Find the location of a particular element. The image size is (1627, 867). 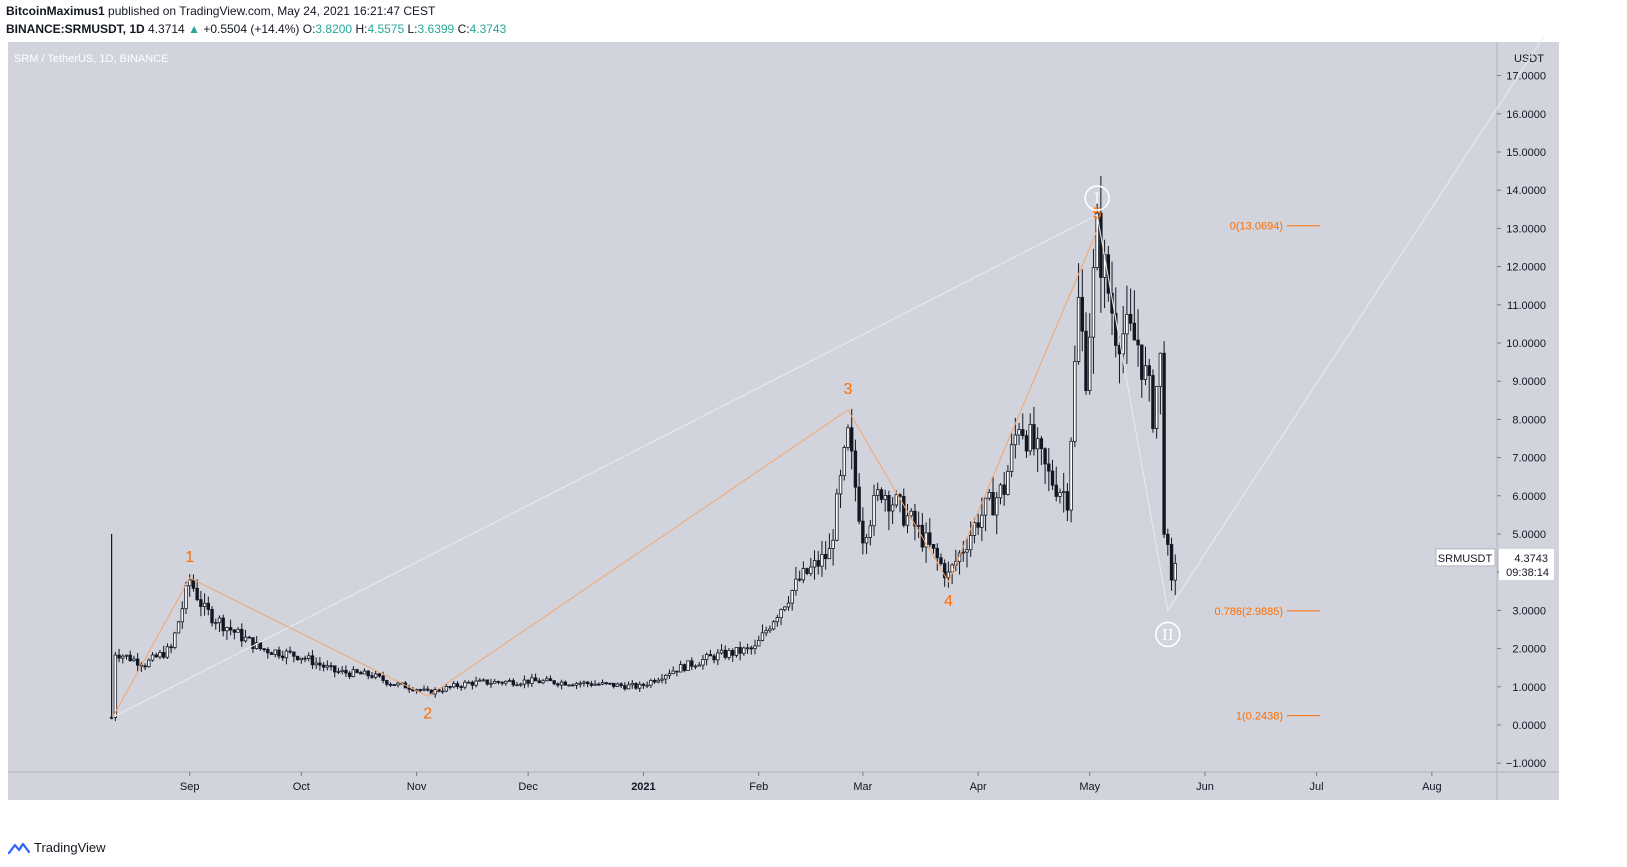

wave-label-3: 3 is located at coordinates (848, 389).